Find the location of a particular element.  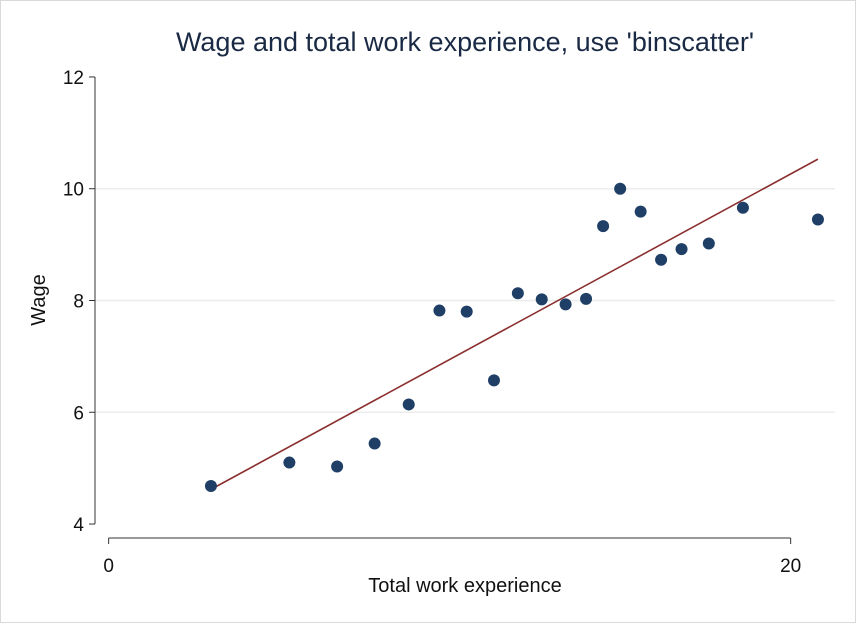

y-axis-label: Wage is located at coordinates (39, 300).